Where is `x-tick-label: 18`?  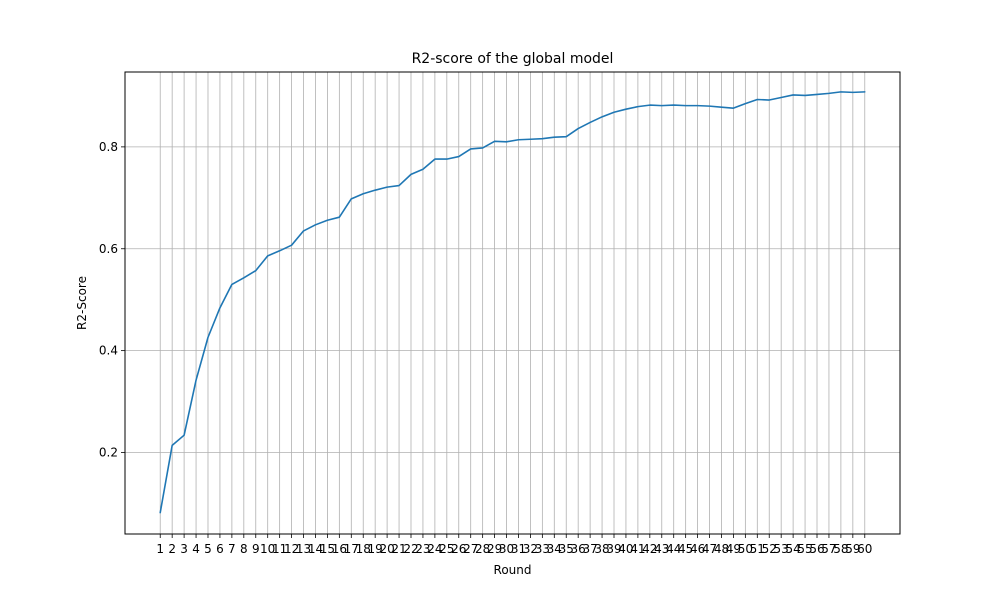 x-tick-label: 18 is located at coordinates (363, 549).